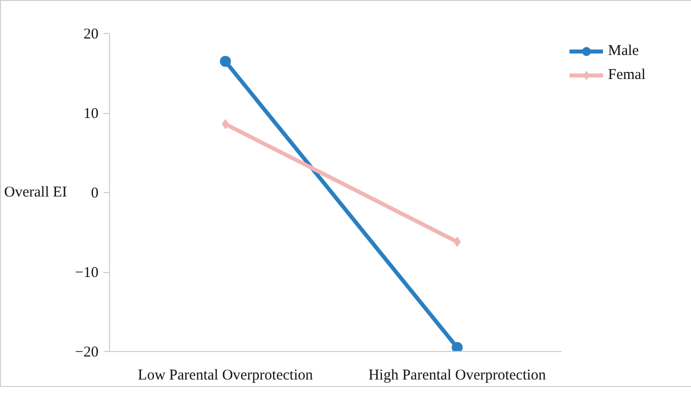  What do you see at coordinates (36, 192) in the screenshot?
I see `y-axis-title: Overall EI` at bounding box center [36, 192].